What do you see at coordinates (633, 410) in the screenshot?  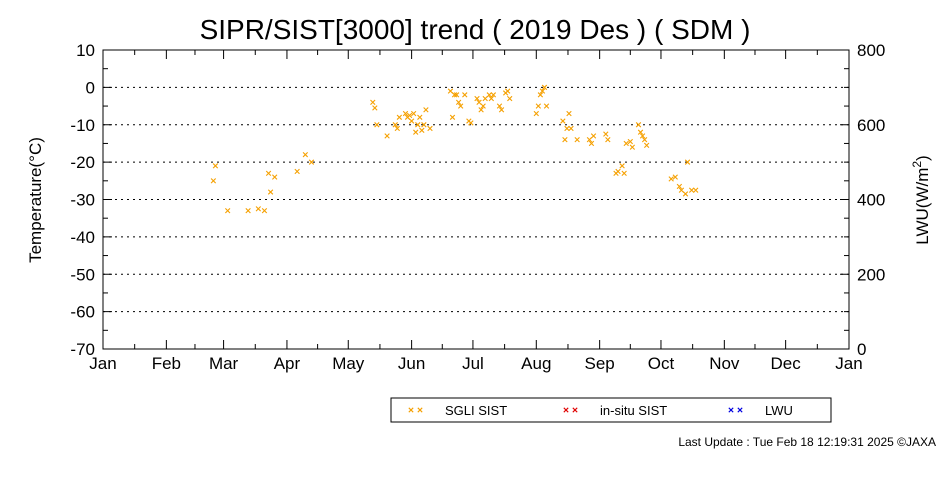 I see `legend-label: in-situ SIST` at bounding box center [633, 410].